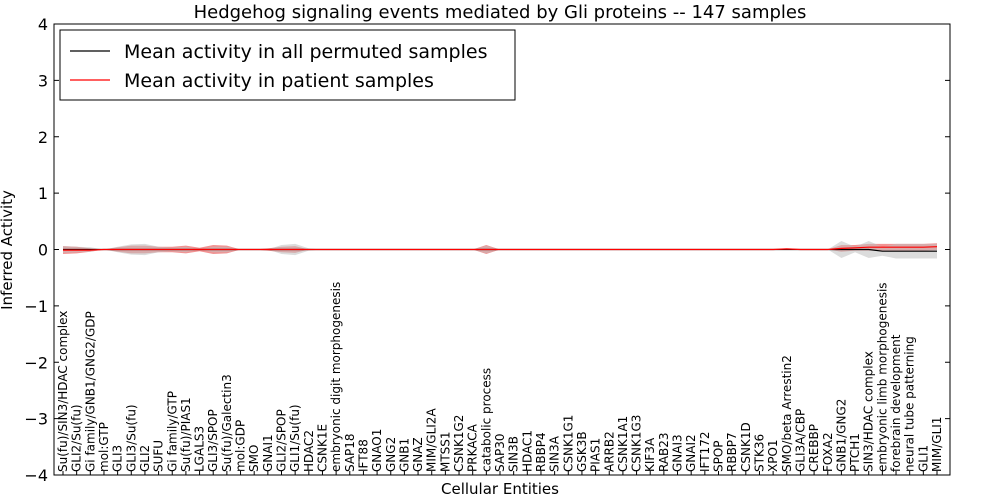 This screenshot has height=500, width=1000. I want to click on x-tick-label: GLI2/SPOP, so click(282, 440).